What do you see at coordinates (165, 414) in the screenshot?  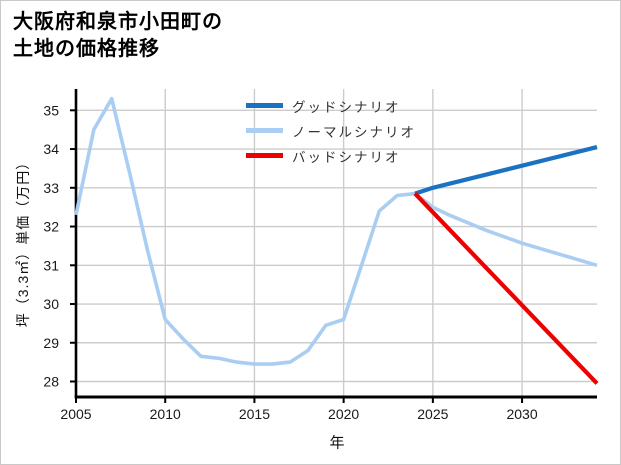 I see `x-tick-label: 2010` at bounding box center [165, 414].